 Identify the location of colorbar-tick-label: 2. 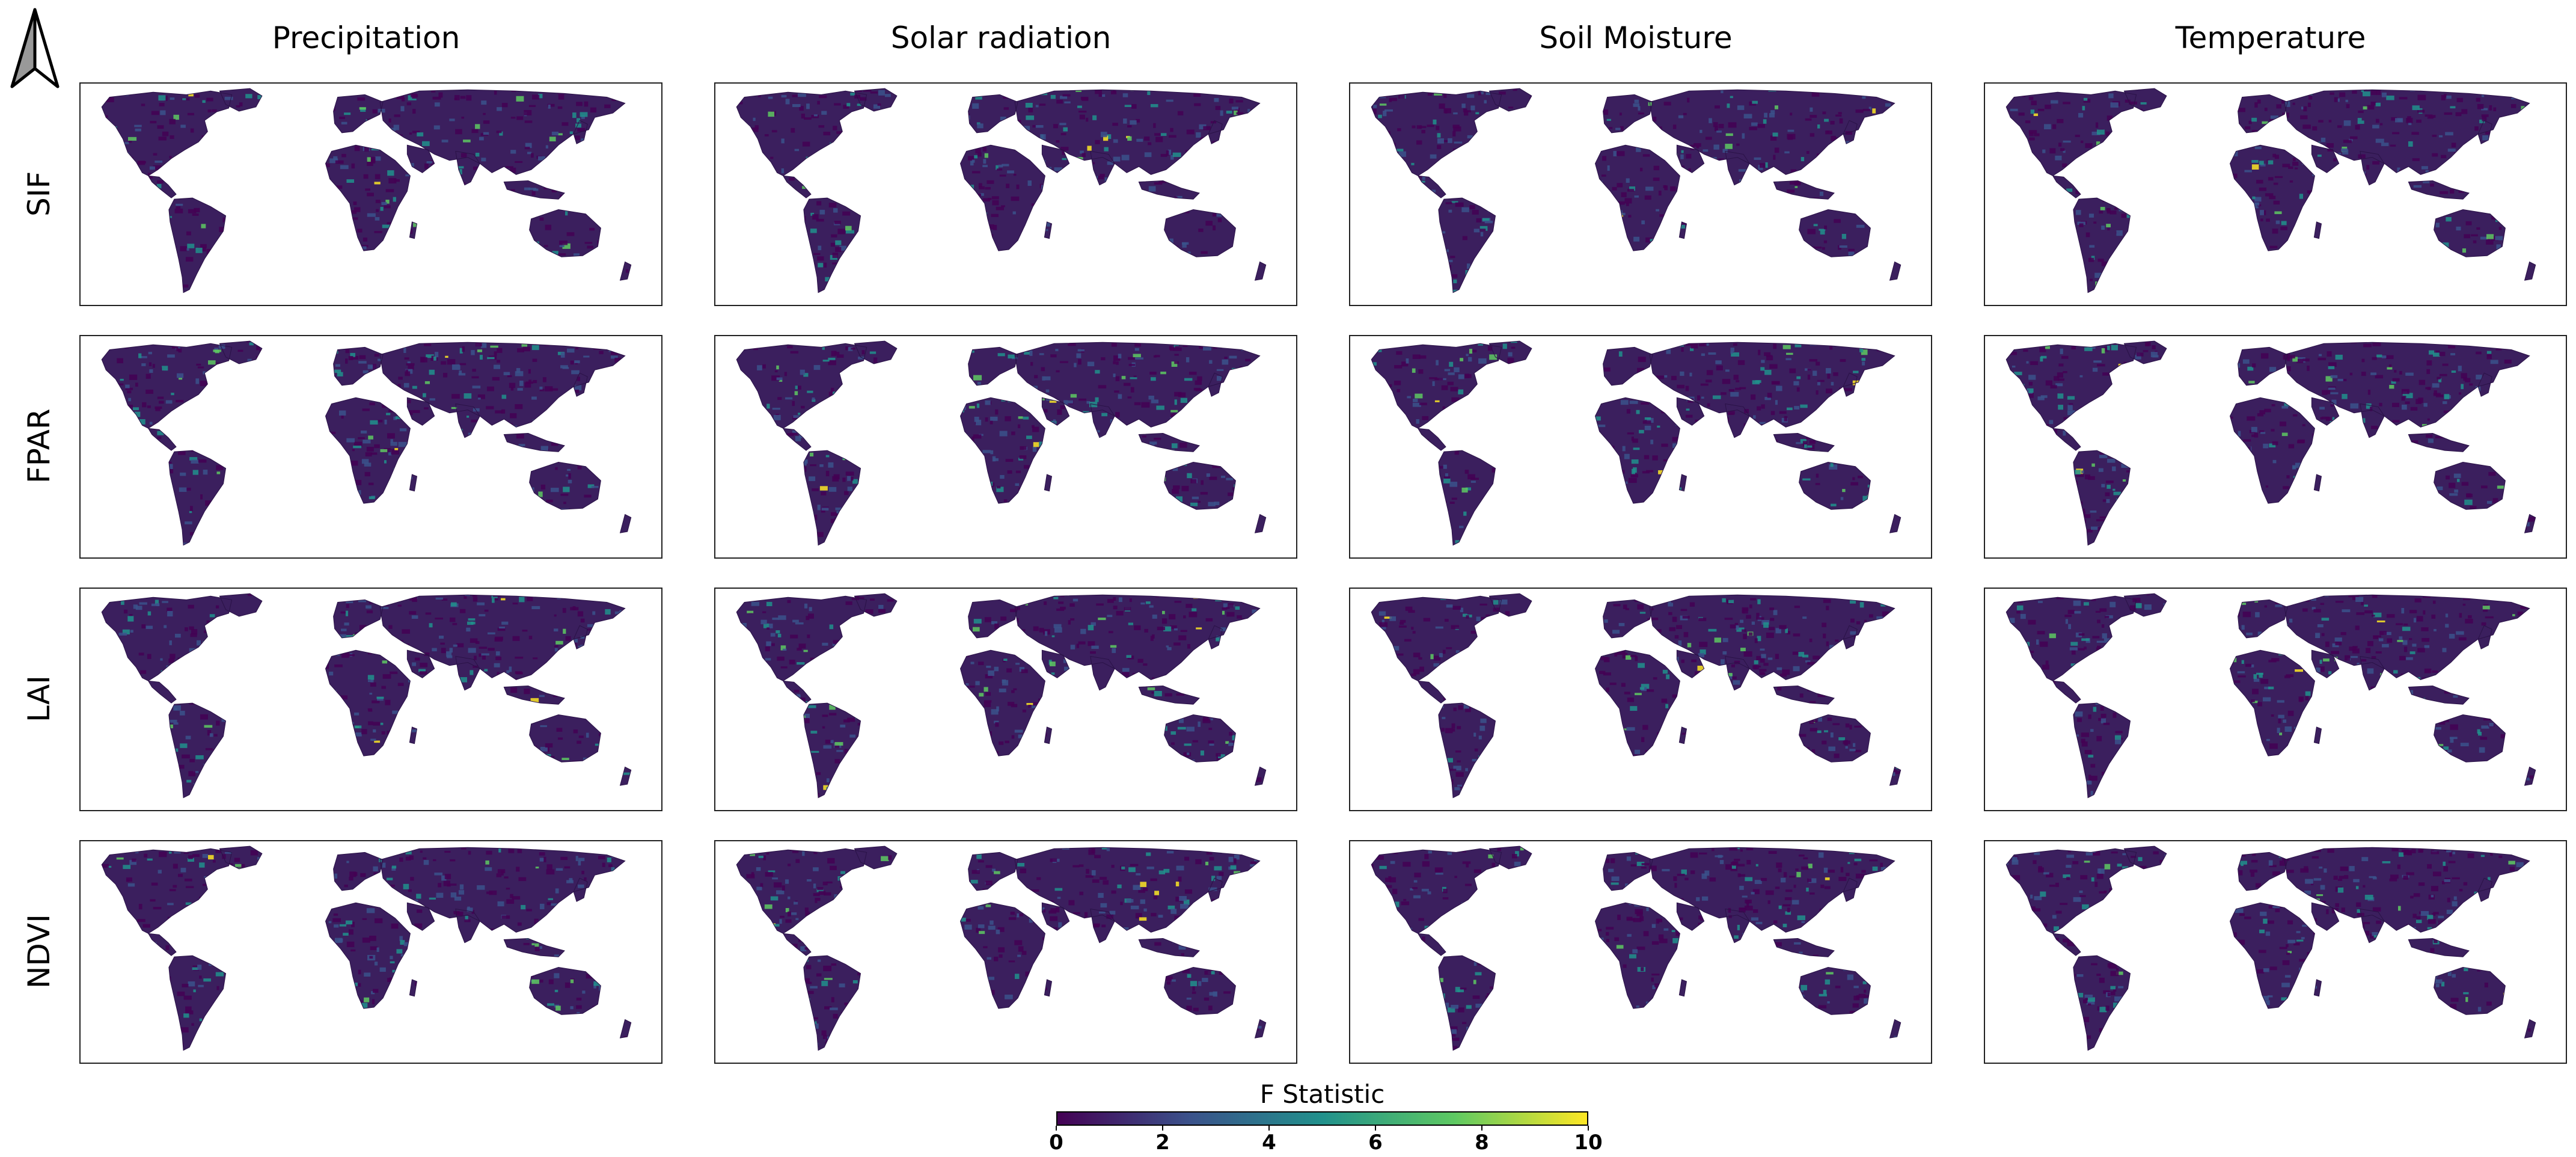
(1162, 1143).